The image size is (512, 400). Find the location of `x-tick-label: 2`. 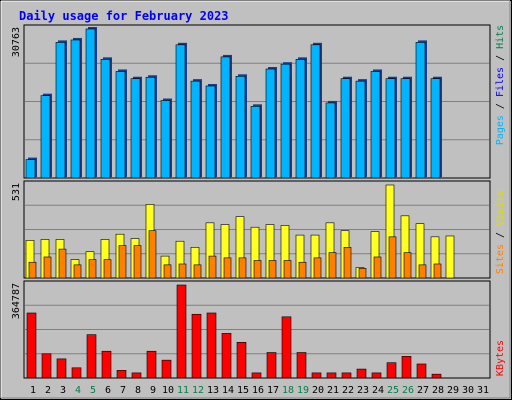

x-tick-label: 2 is located at coordinates (48, 390).